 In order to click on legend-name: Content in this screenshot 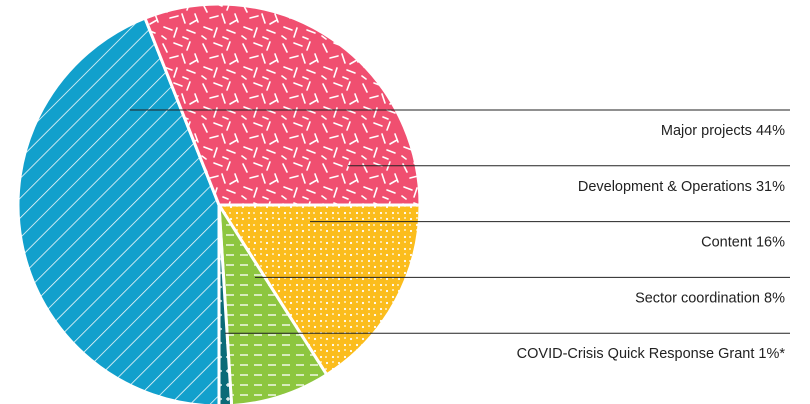, I will do `click(726, 243)`.